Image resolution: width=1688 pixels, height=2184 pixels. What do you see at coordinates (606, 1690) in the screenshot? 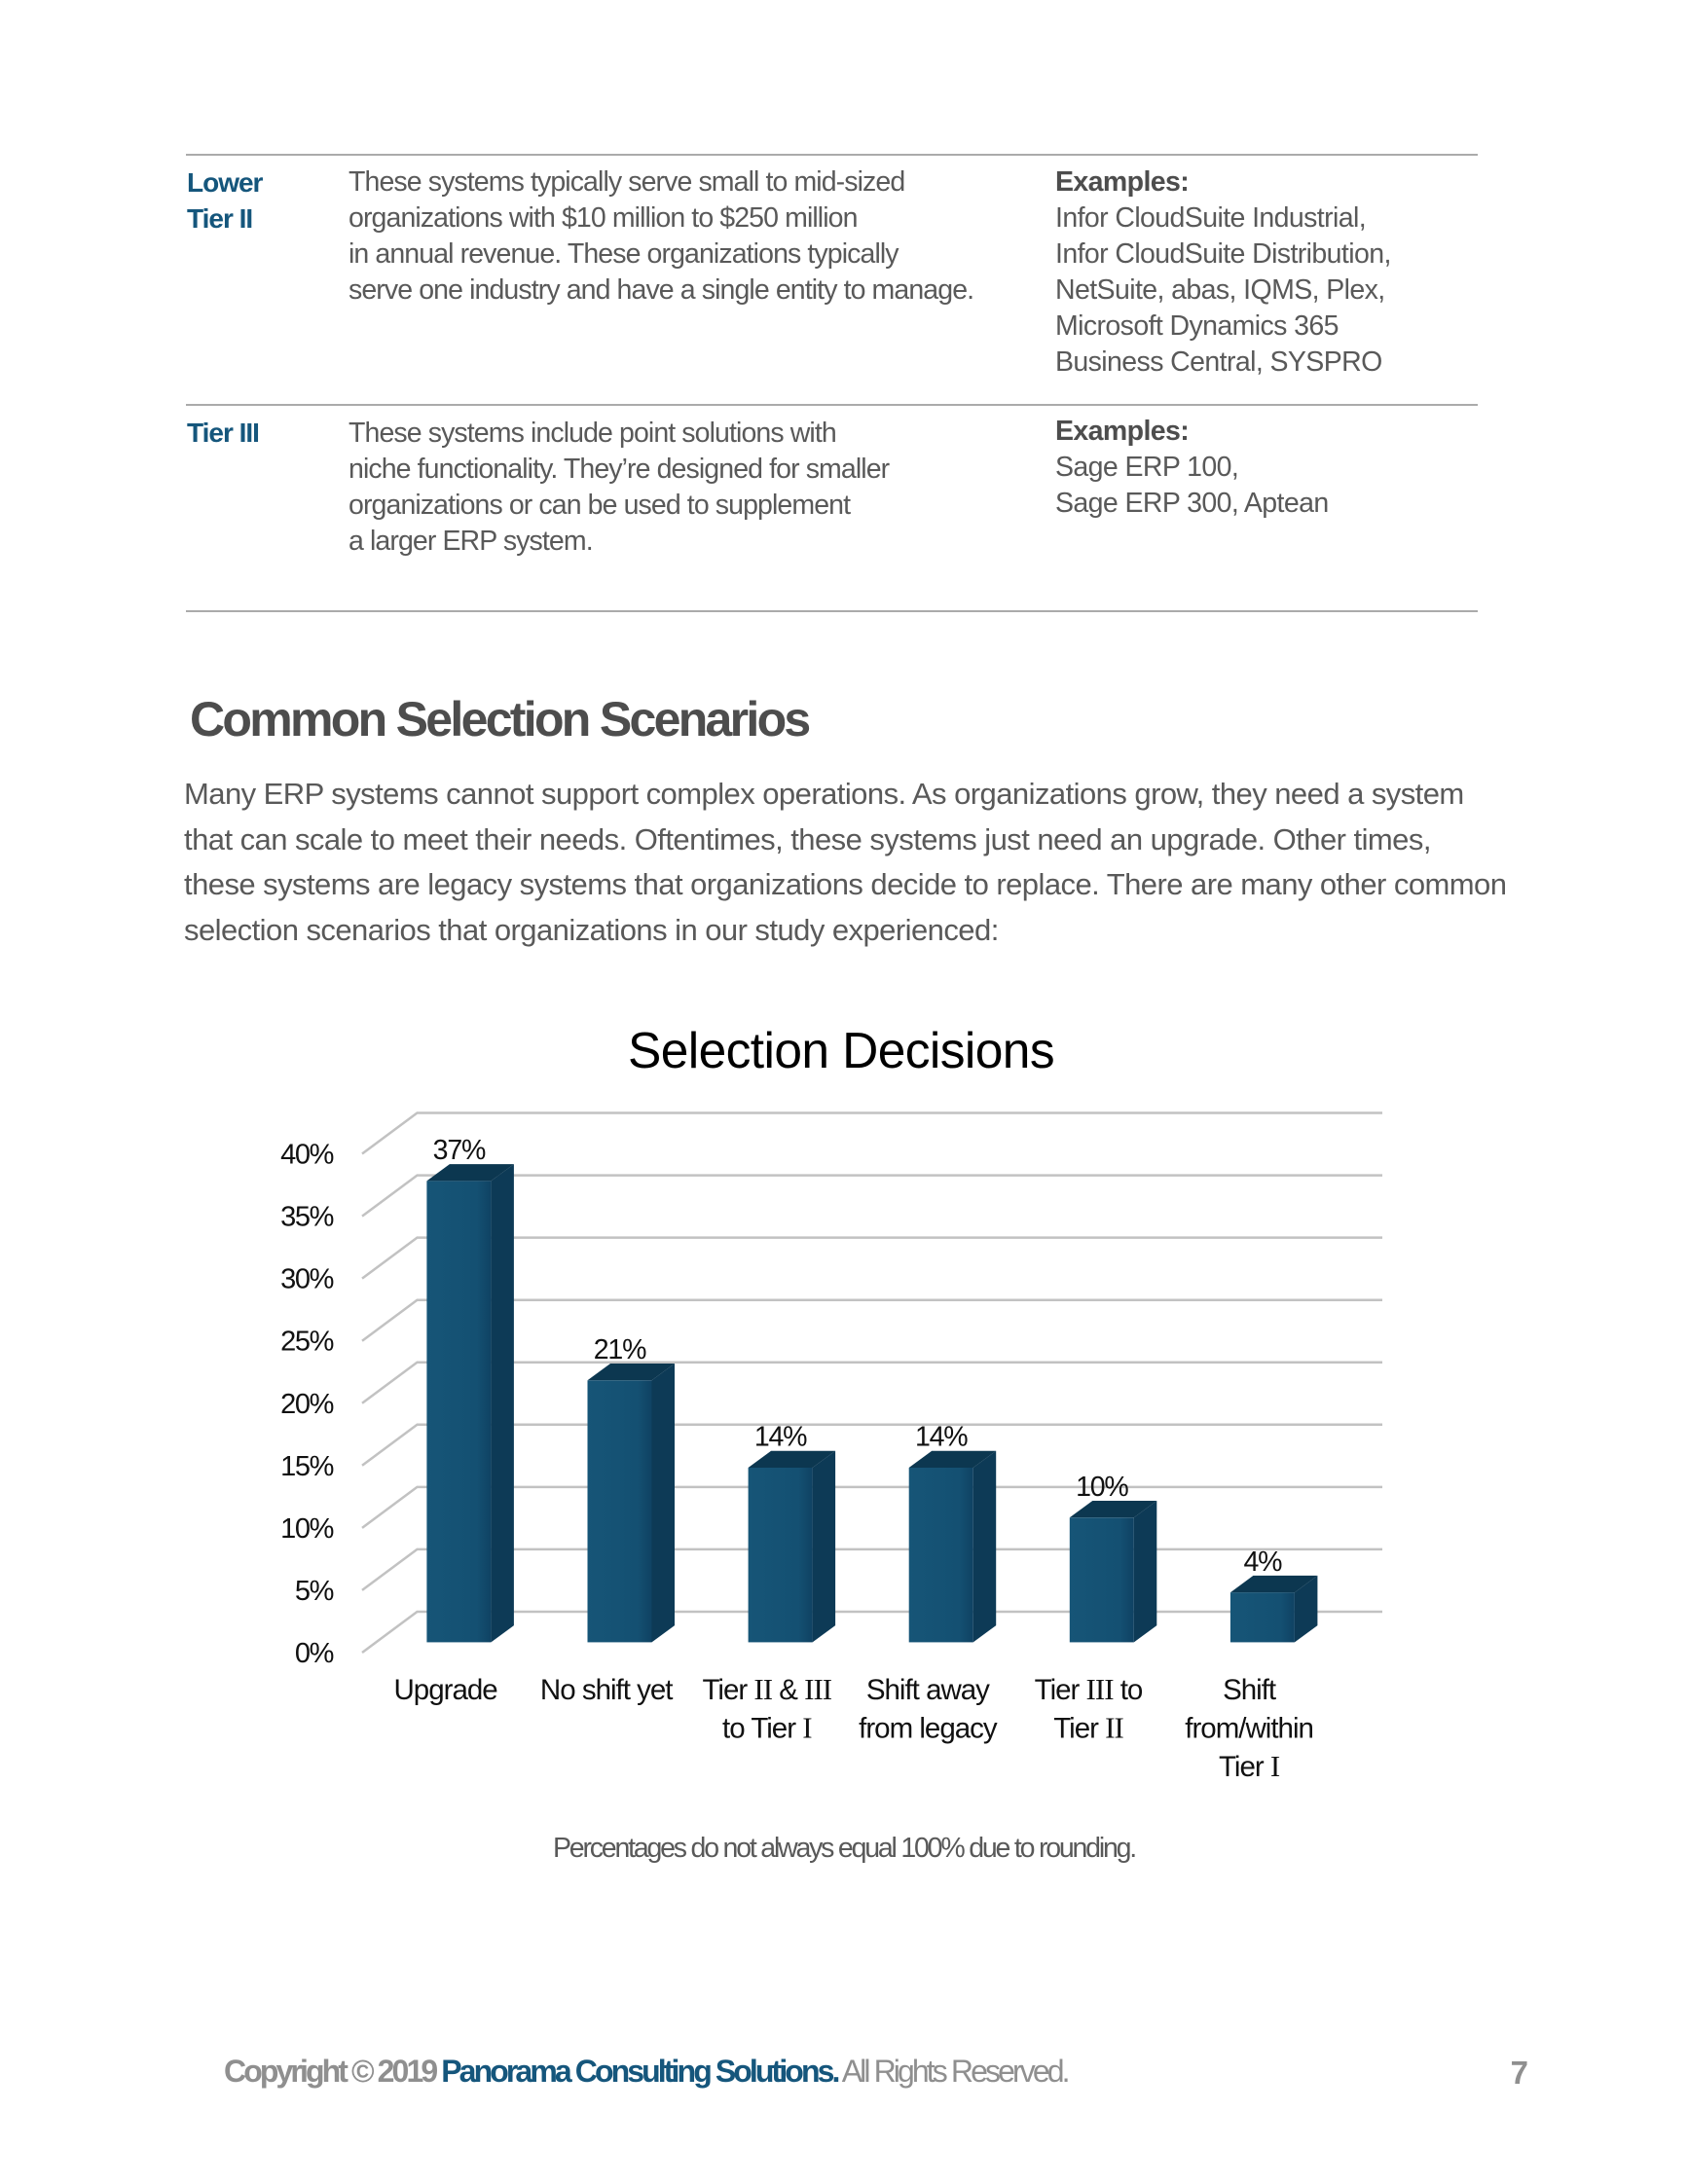
I see `svg-text: No shift yet` at bounding box center [606, 1690].